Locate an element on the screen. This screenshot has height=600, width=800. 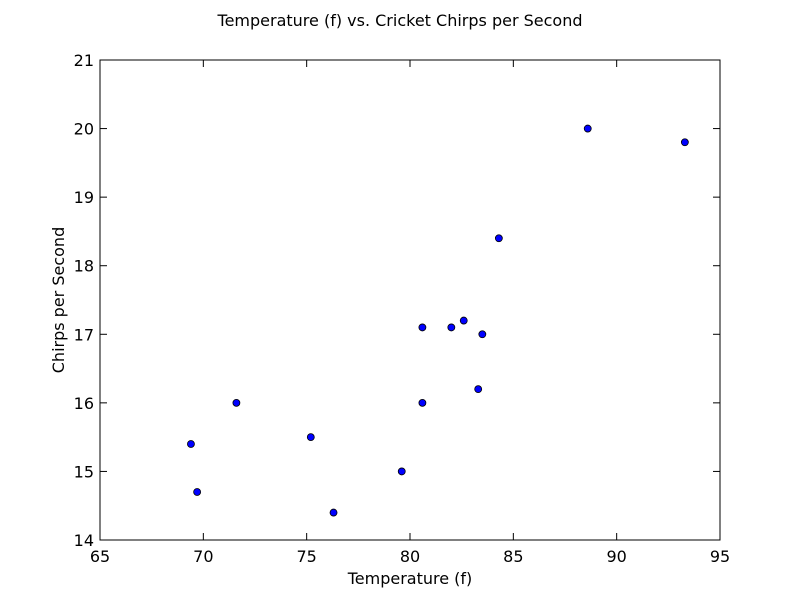
y-tick-label: 19 is located at coordinates (84, 197).